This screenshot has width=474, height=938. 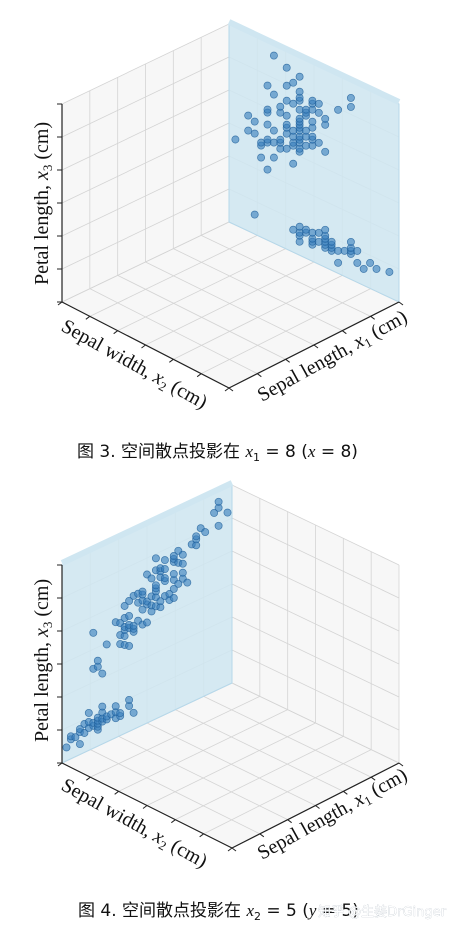 What do you see at coordinates (147, 523) in the screenshot?
I see `projection-plane-rim` at bounding box center [147, 523].